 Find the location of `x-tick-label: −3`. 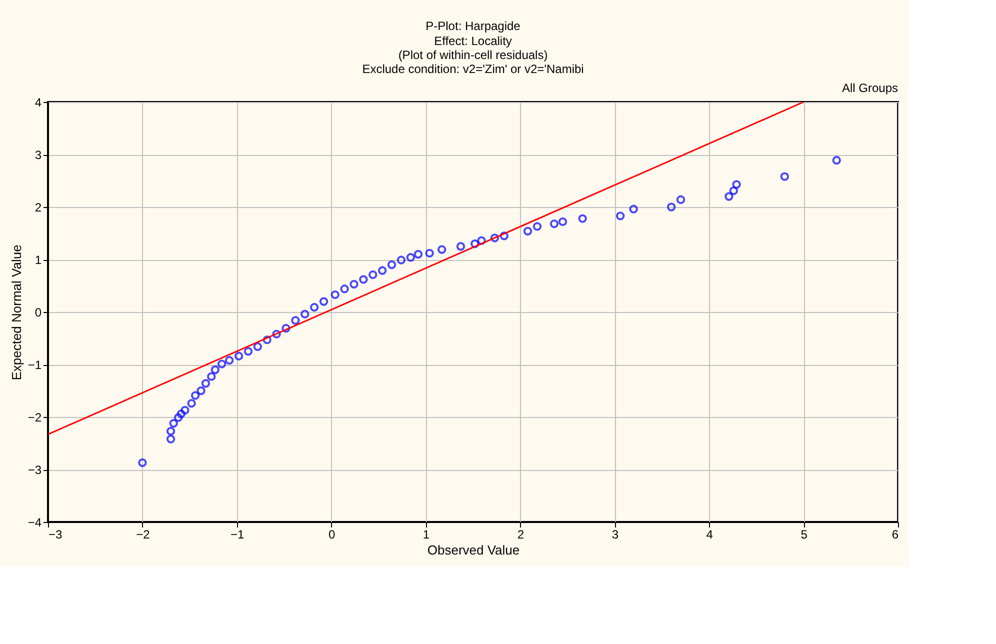

x-tick-label: −3 is located at coordinates (55, 535).